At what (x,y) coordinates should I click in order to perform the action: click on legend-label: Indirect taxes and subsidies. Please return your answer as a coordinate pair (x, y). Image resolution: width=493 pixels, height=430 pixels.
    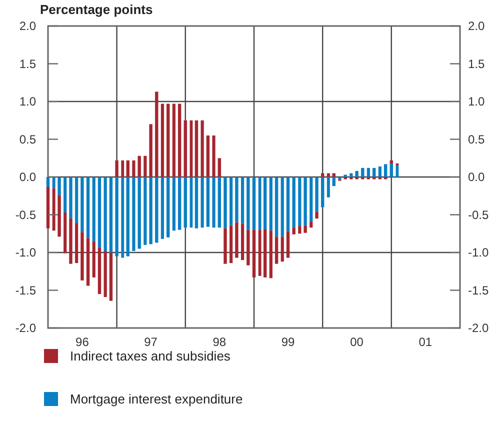
    Looking at the image, I should click on (150, 356).